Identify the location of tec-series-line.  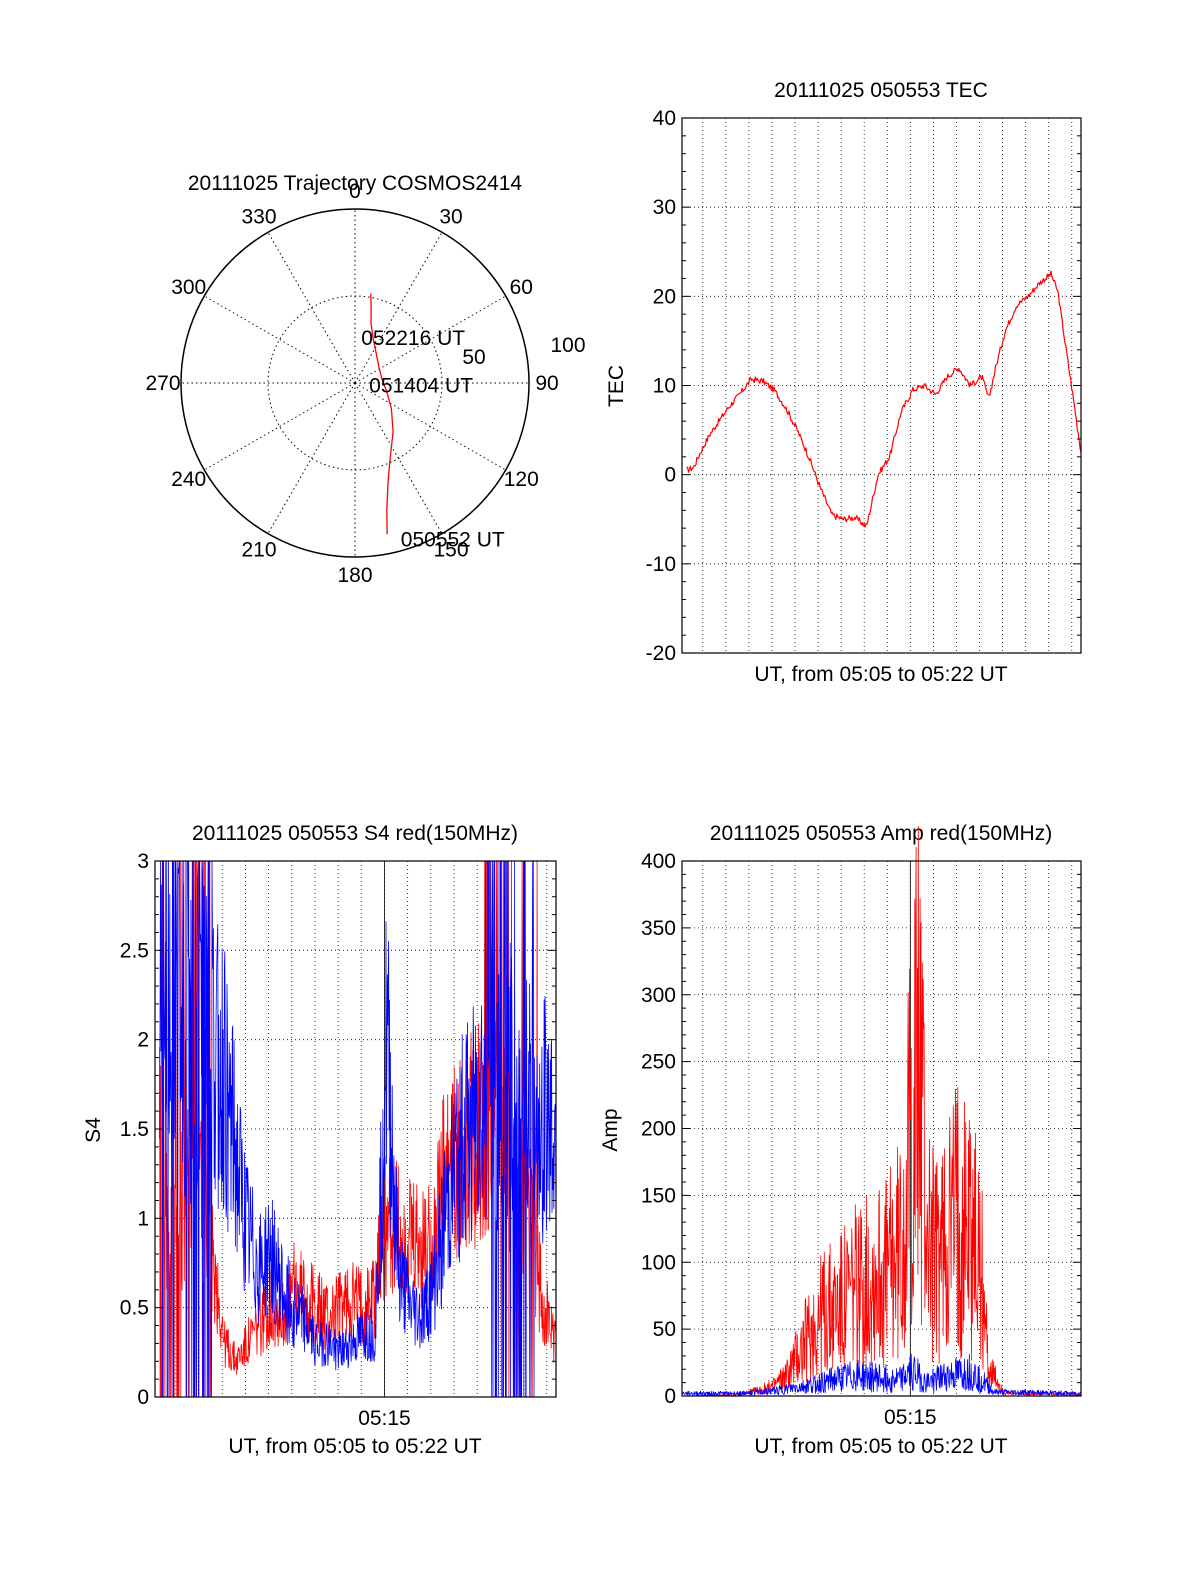
(884, 399).